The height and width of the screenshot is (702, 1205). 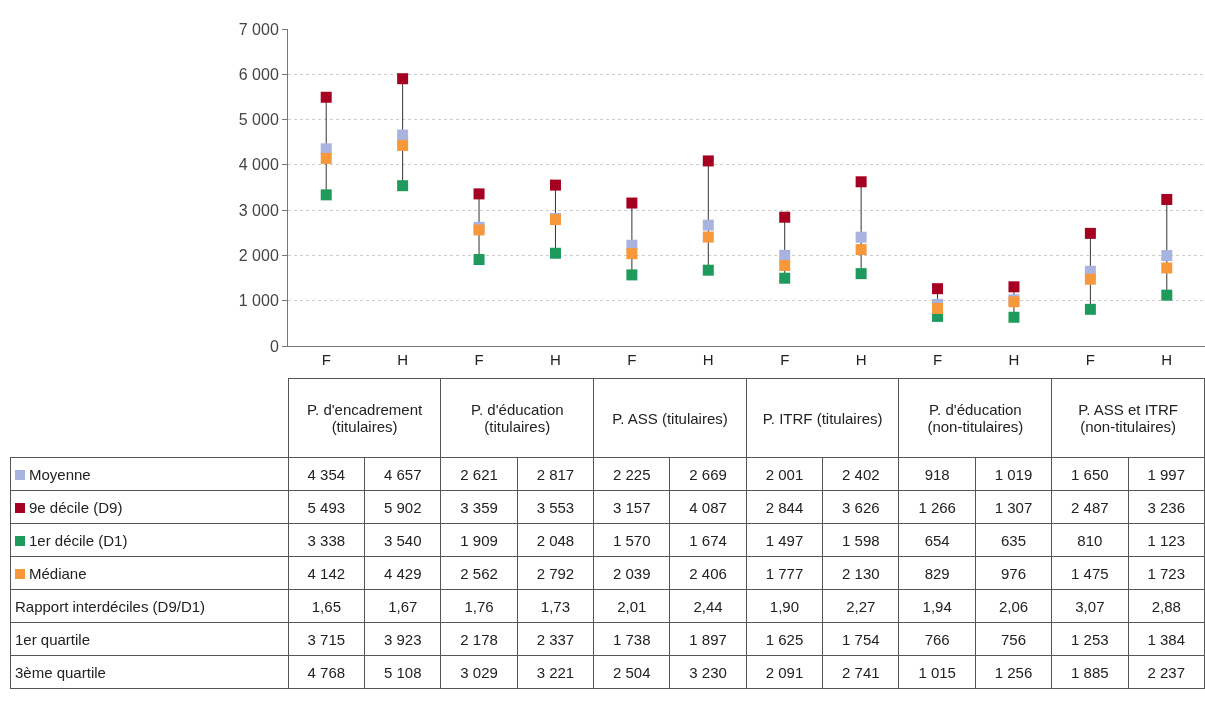 What do you see at coordinates (76, 507) in the screenshot?
I see `legend-label: 9e décile (D9)` at bounding box center [76, 507].